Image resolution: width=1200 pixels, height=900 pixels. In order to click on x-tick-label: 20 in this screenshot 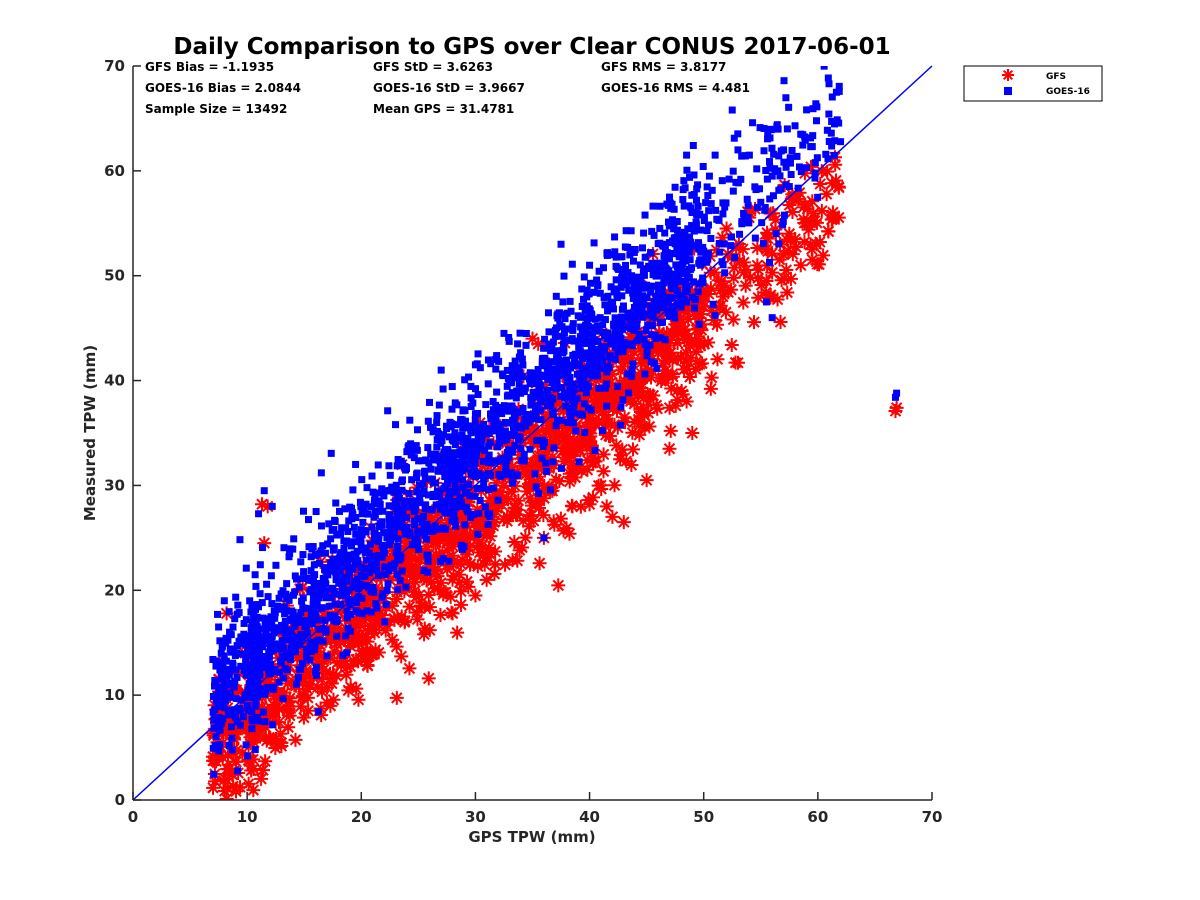, I will do `click(361, 817)`.